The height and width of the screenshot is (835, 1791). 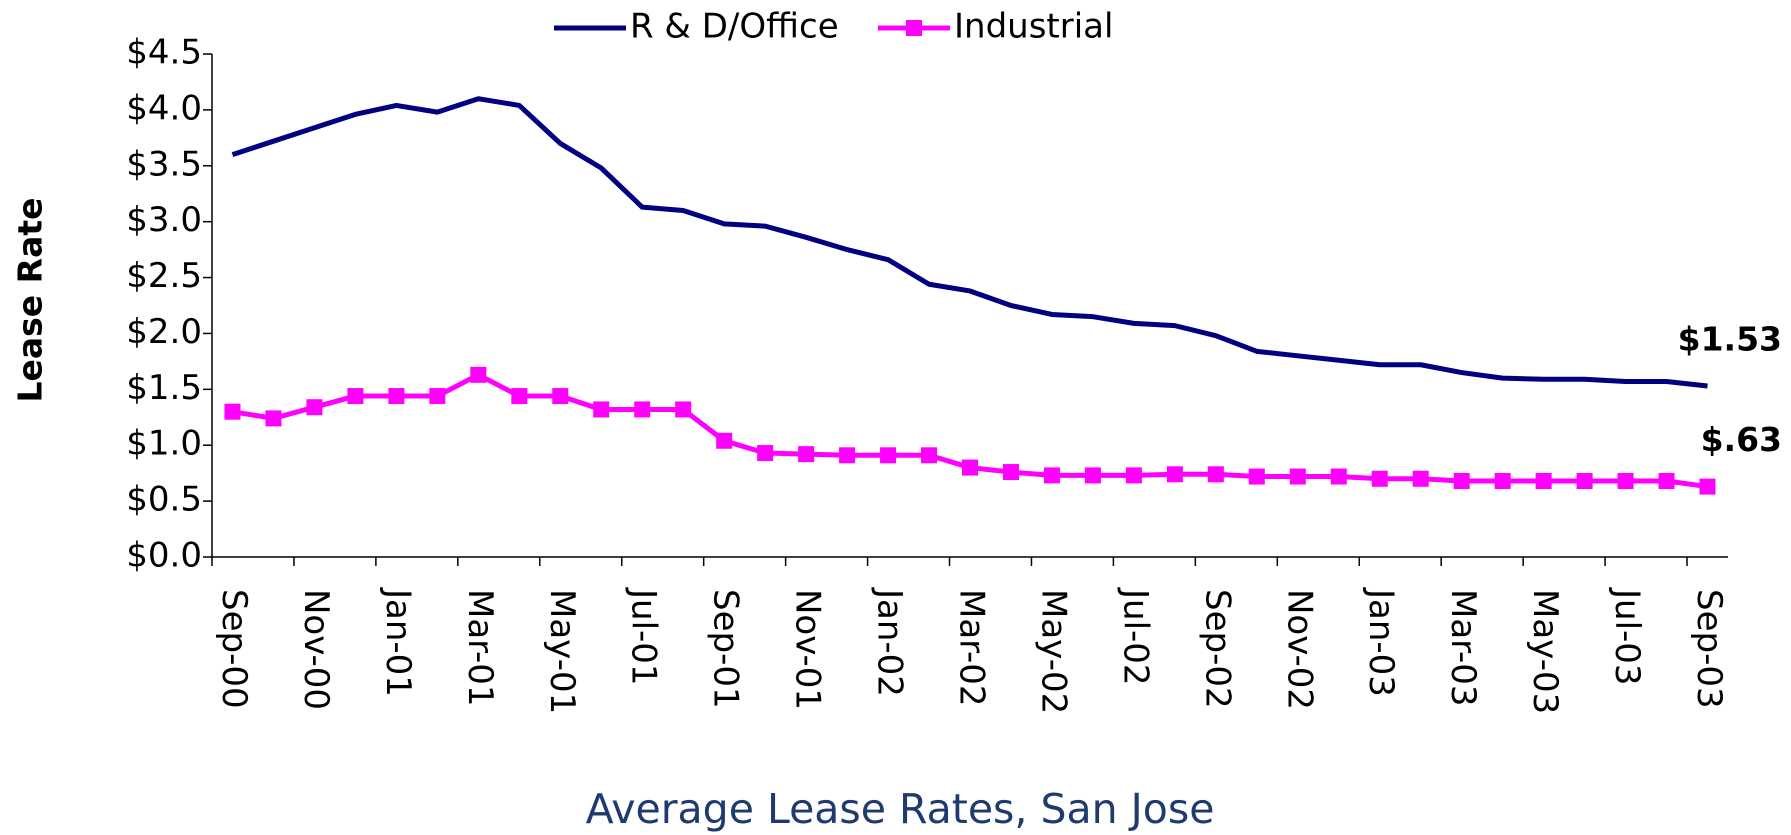 I want to click on x-tick-label: Jul-02, so click(x=1135, y=636).